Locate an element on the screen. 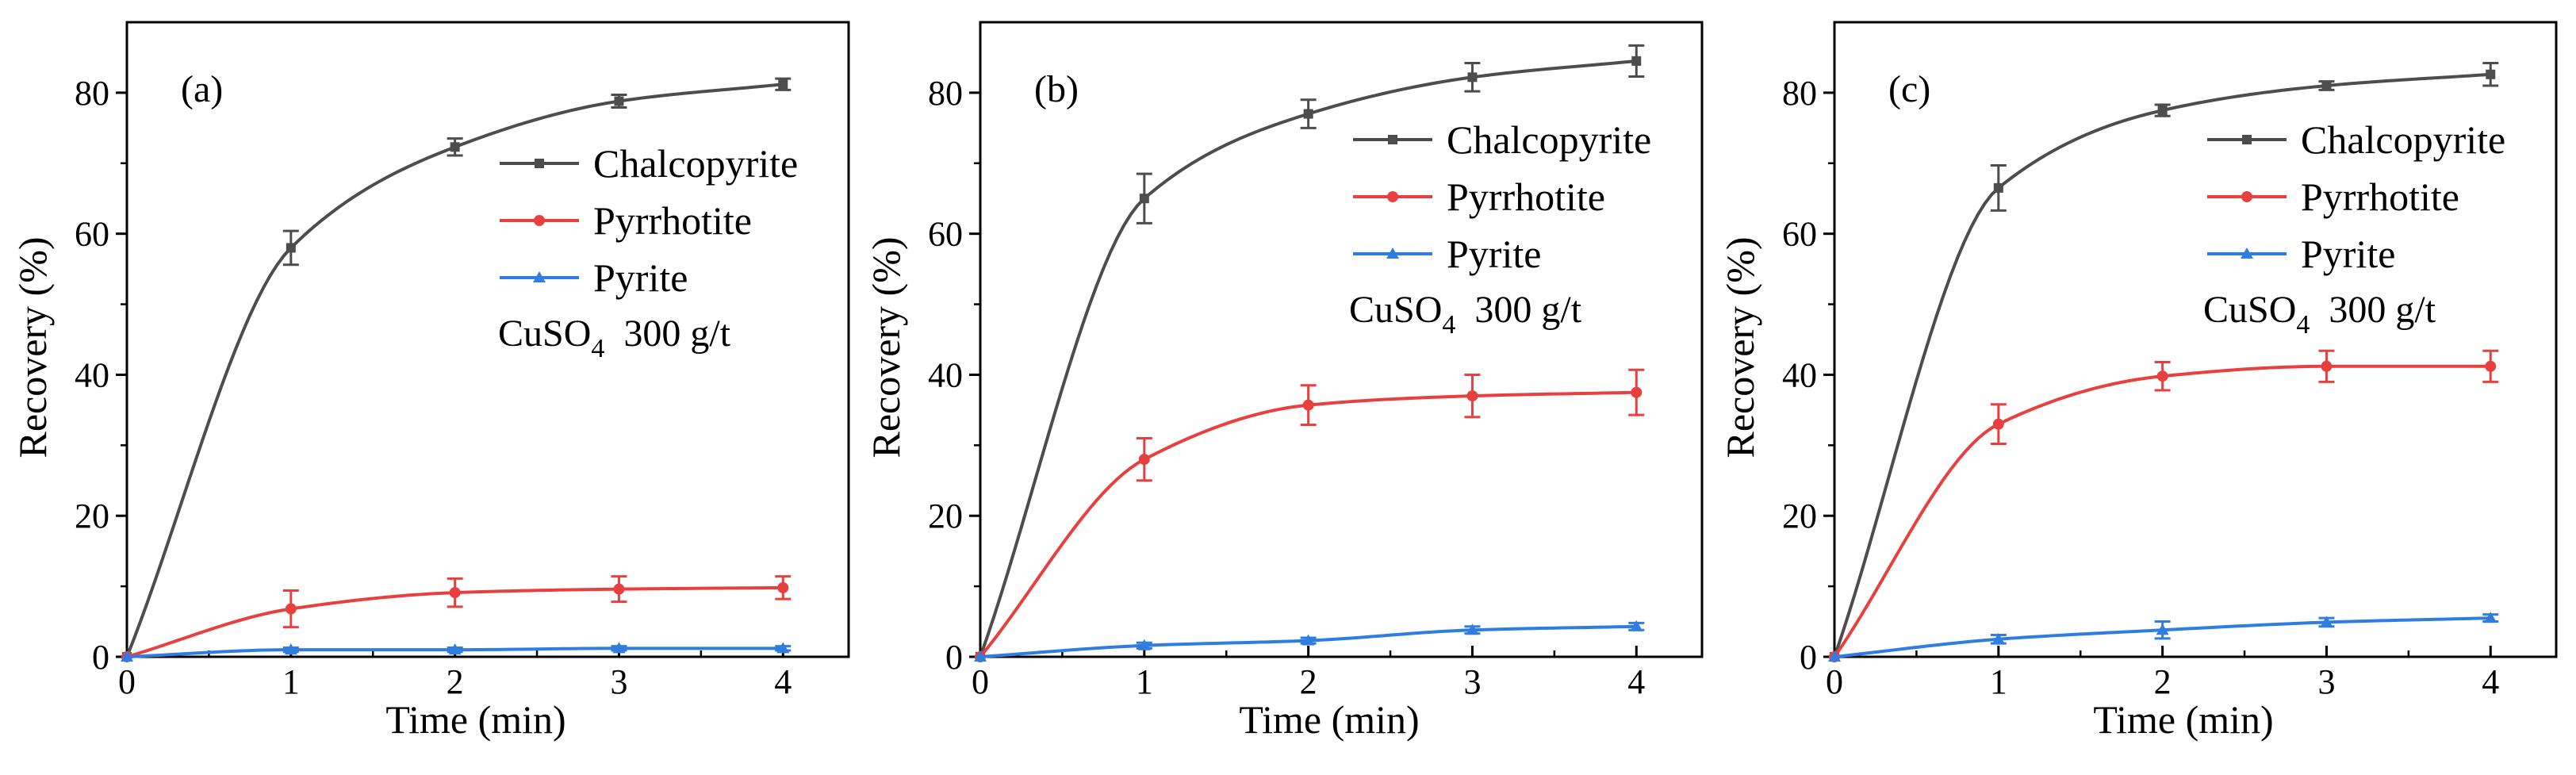 The width and height of the screenshot is (2576, 775). series-line is located at coordinates (1308, 524).